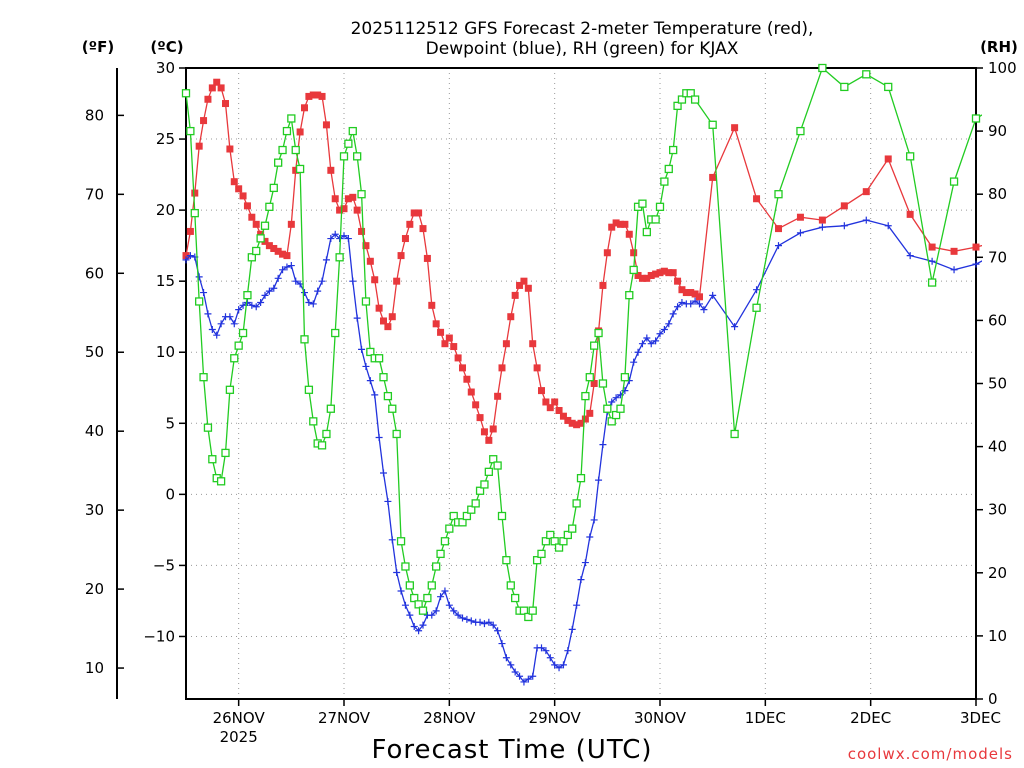  Describe the element at coordinates (870, 718) in the screenshot. I see `time-tick-label: 2DEC` at that location.